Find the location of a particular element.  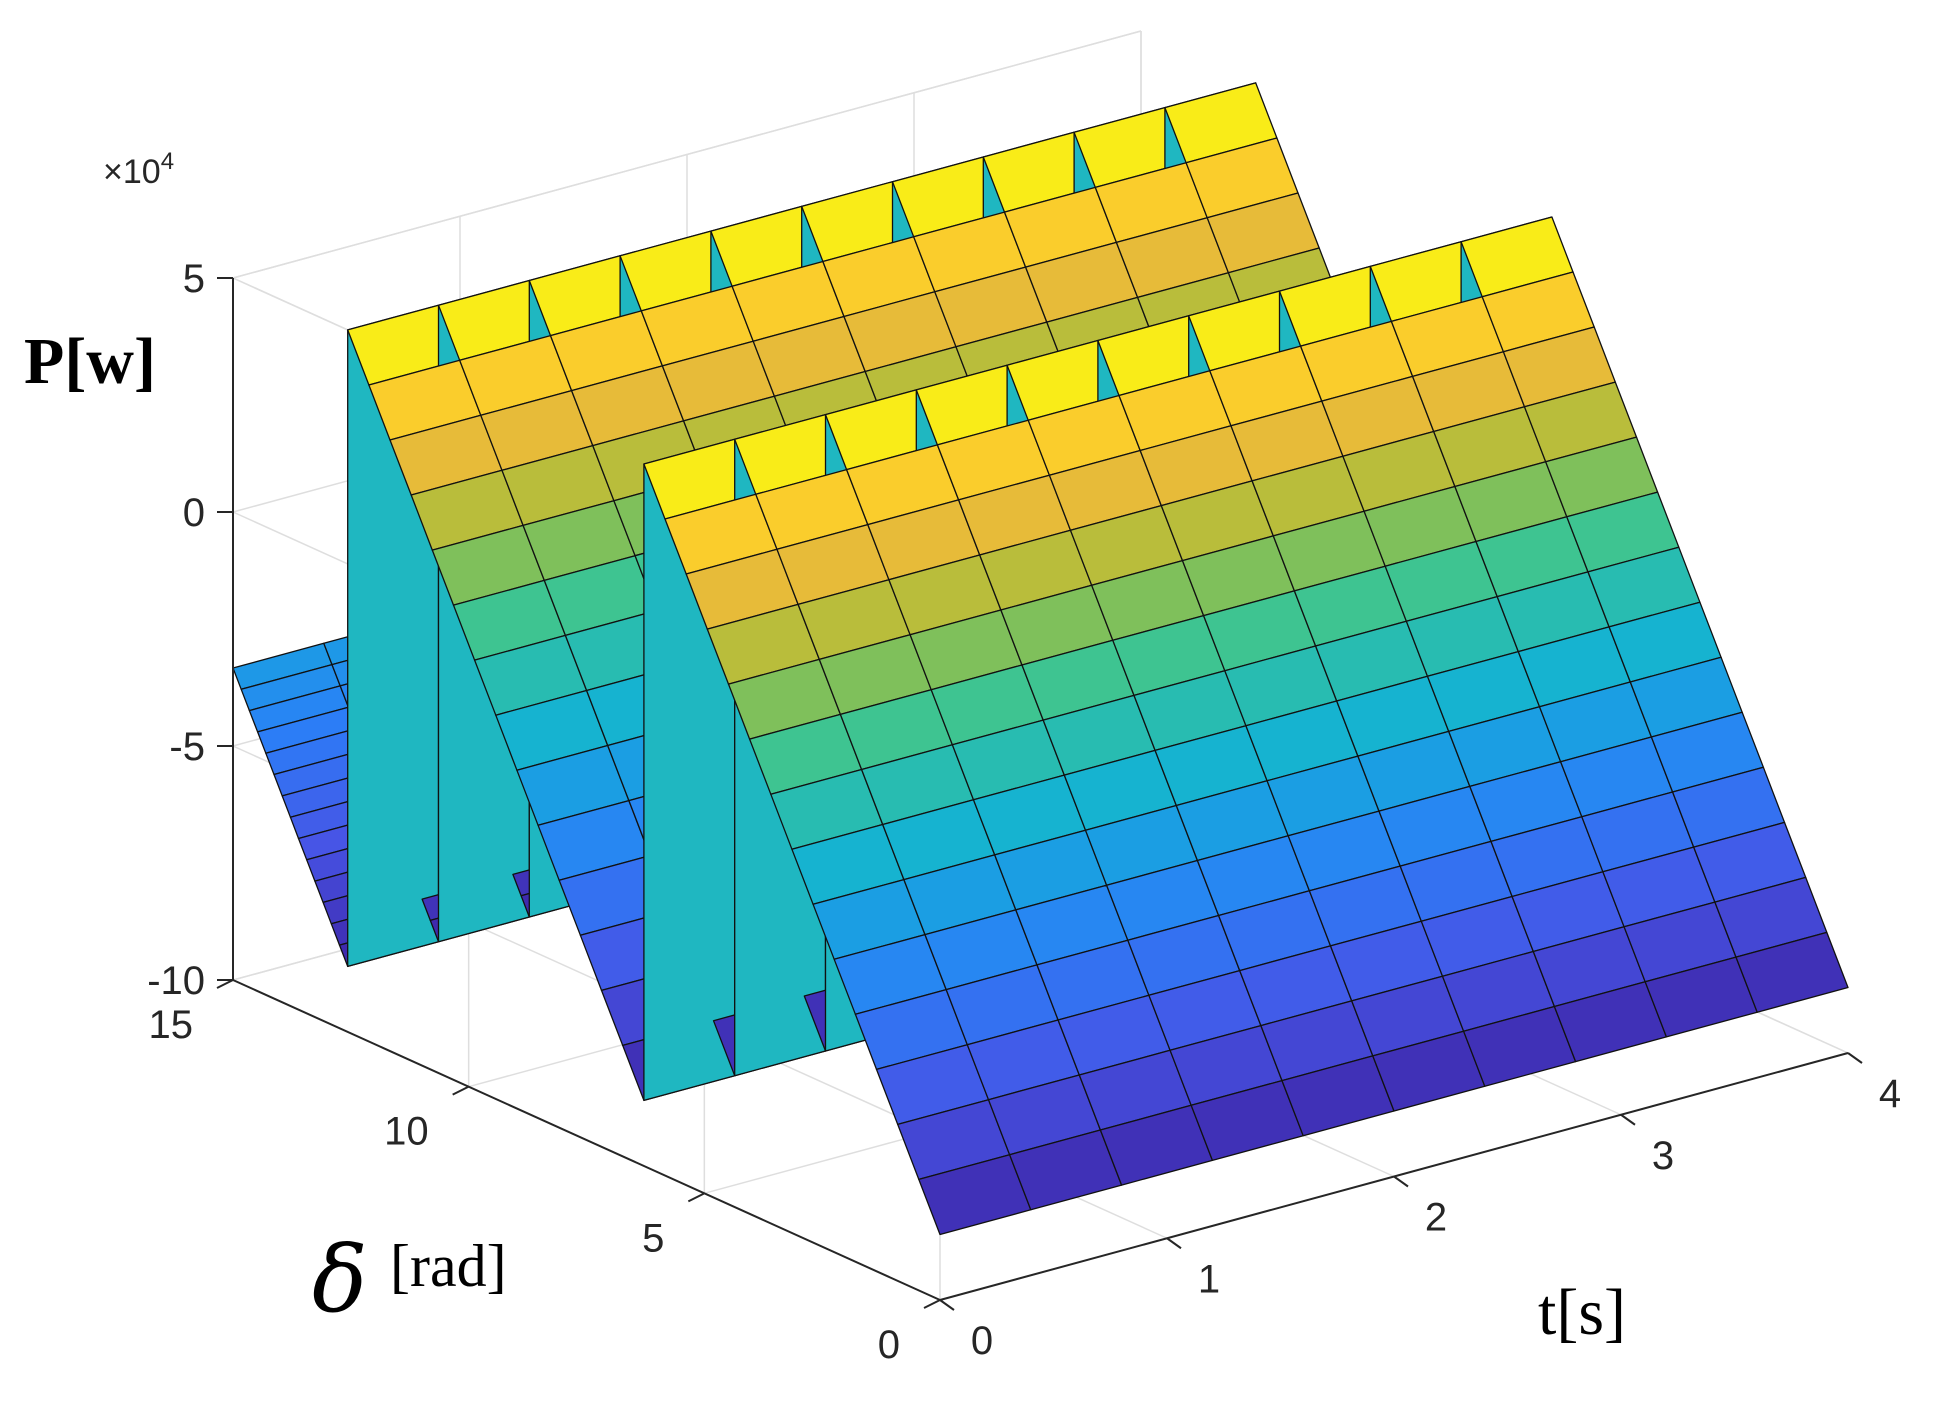

y-axis-label-symbol: δ is located at coordinates (339, 1279).